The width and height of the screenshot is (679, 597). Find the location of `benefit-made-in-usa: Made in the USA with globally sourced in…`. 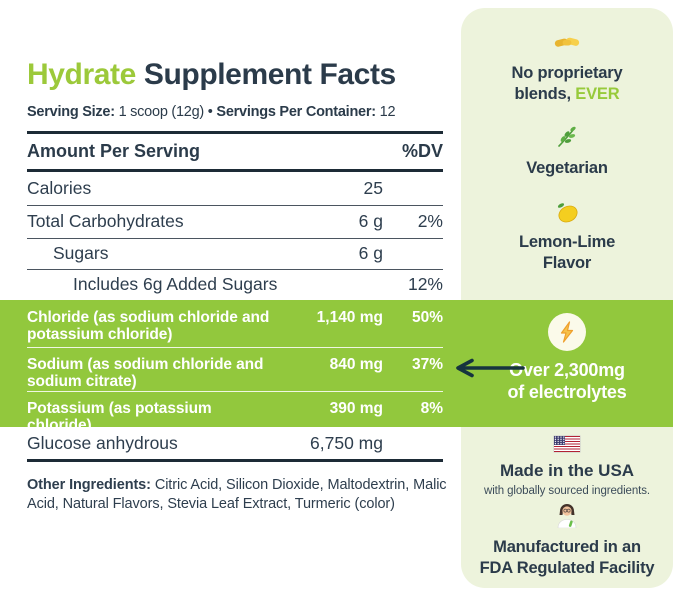

benefit-made-in-usa: Made in the USA with globally sourced in… is located at coordinates (567, 466).